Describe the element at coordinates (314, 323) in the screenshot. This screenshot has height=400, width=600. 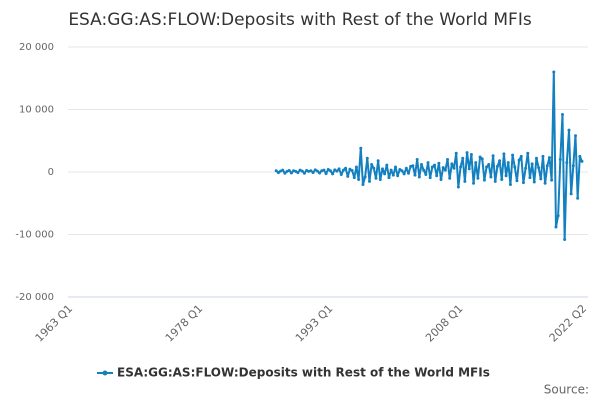
I see `x-tick-label: 1993 Q1` at that location.